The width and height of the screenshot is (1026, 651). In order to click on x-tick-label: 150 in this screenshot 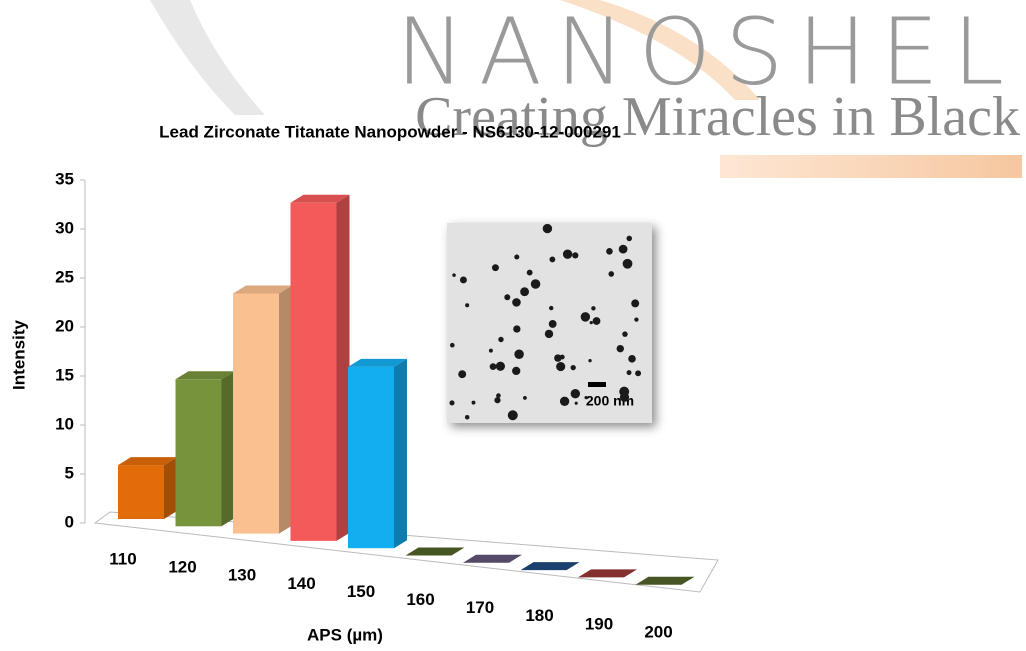, I will do `click(361, 591)`.